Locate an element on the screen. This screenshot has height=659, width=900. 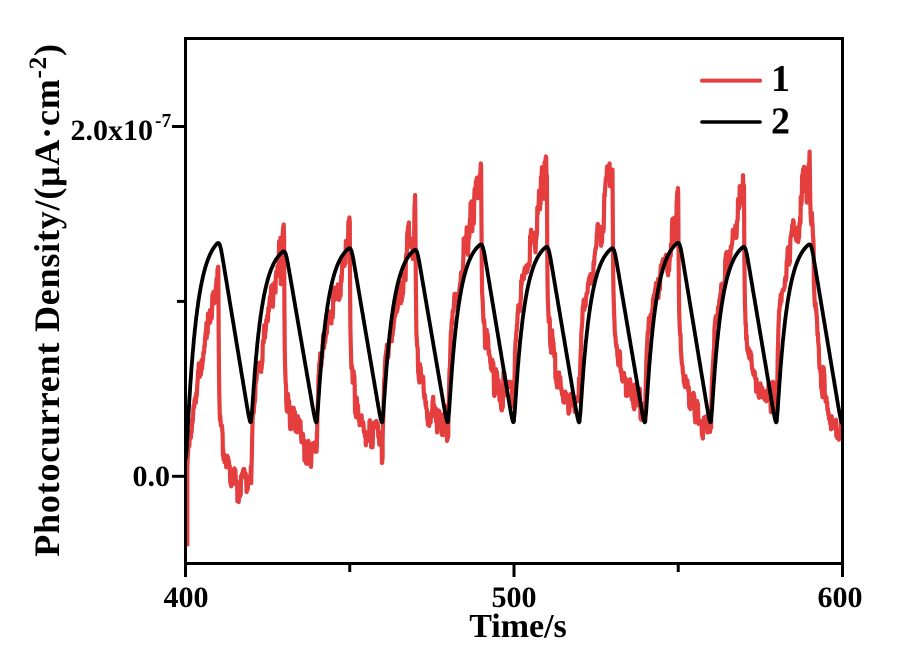
svg-text: -7 is located at coordinates (163, 121).